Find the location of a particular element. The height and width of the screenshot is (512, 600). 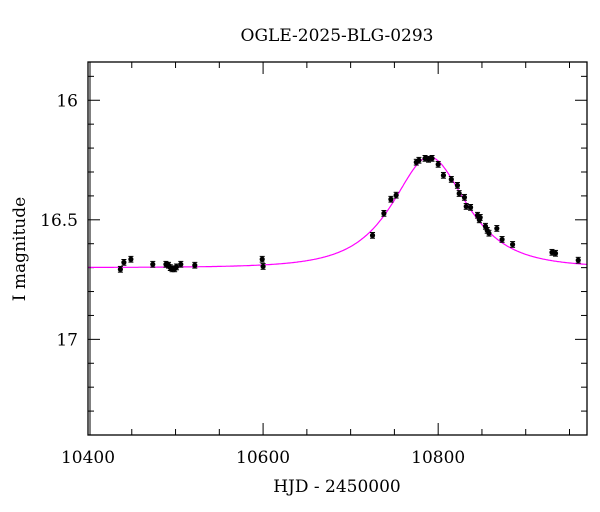

y-tick-label: 17 is located at coordinates (67, 340).